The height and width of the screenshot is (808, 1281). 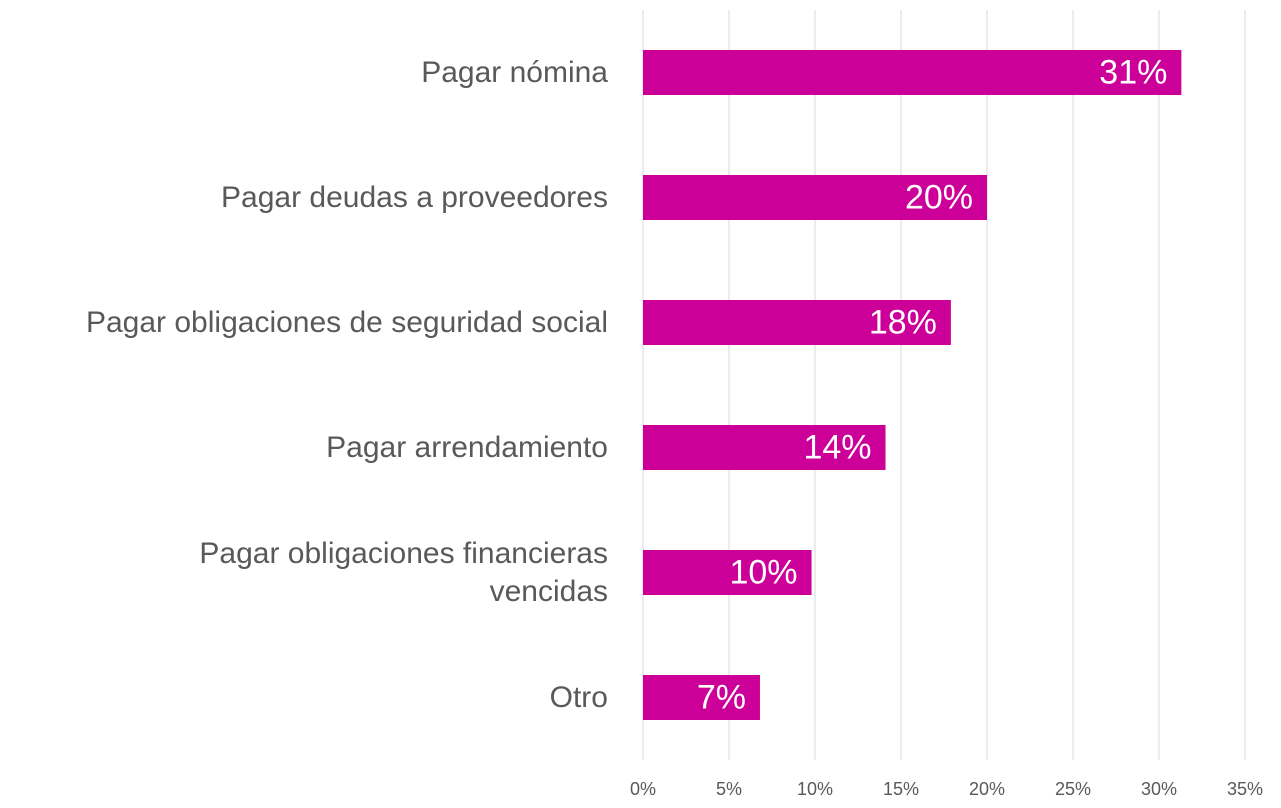 What do you see at coordinates (939, 197) in the screenshot?
I see `value-label: 20%` at bounding box center [939, 197].